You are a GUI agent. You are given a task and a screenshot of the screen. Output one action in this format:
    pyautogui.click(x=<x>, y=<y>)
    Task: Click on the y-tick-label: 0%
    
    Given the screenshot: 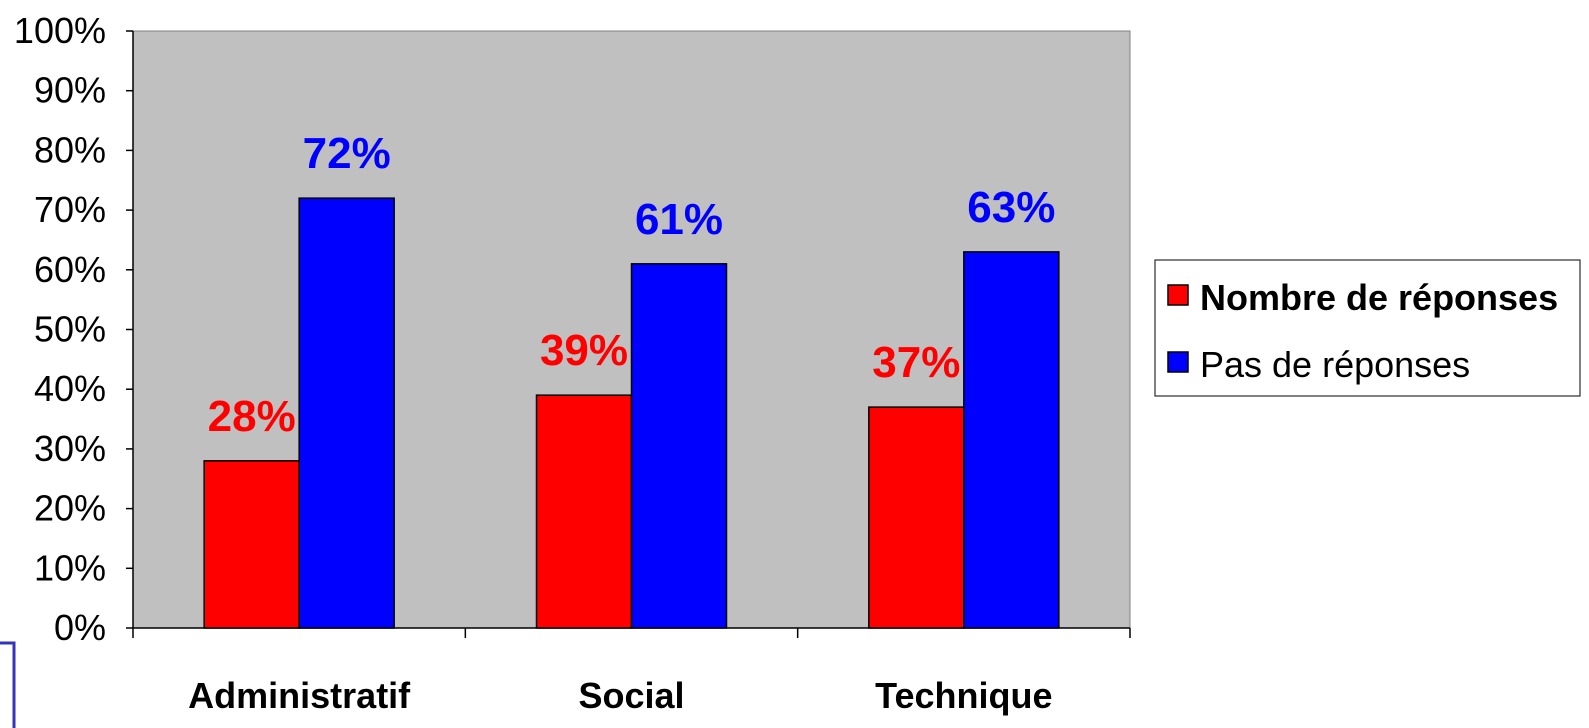 What is the action you would take?
    pyautogui.click(x=80, y=627)
    